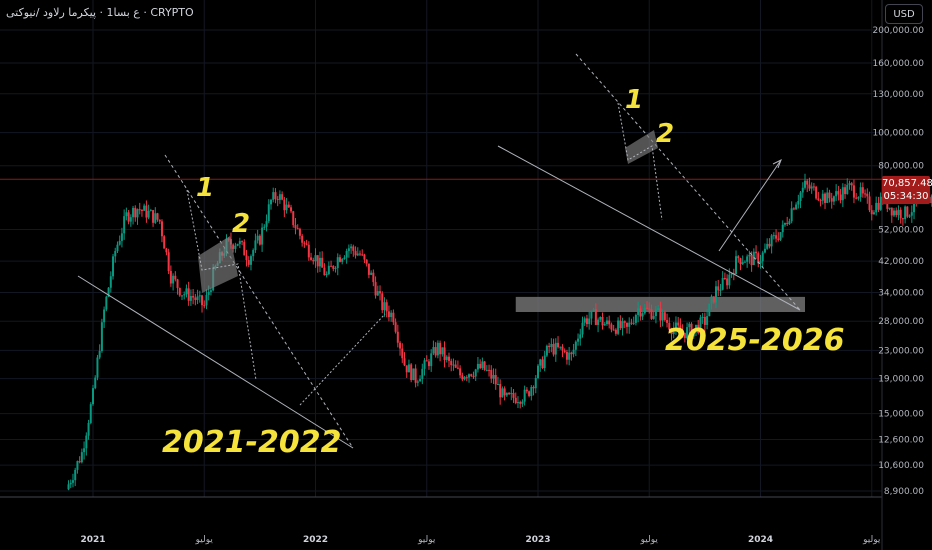  Describe the element at coordinates (760, 540) in the screenshot. I see `x-tick-label-7: 2024` at that location.